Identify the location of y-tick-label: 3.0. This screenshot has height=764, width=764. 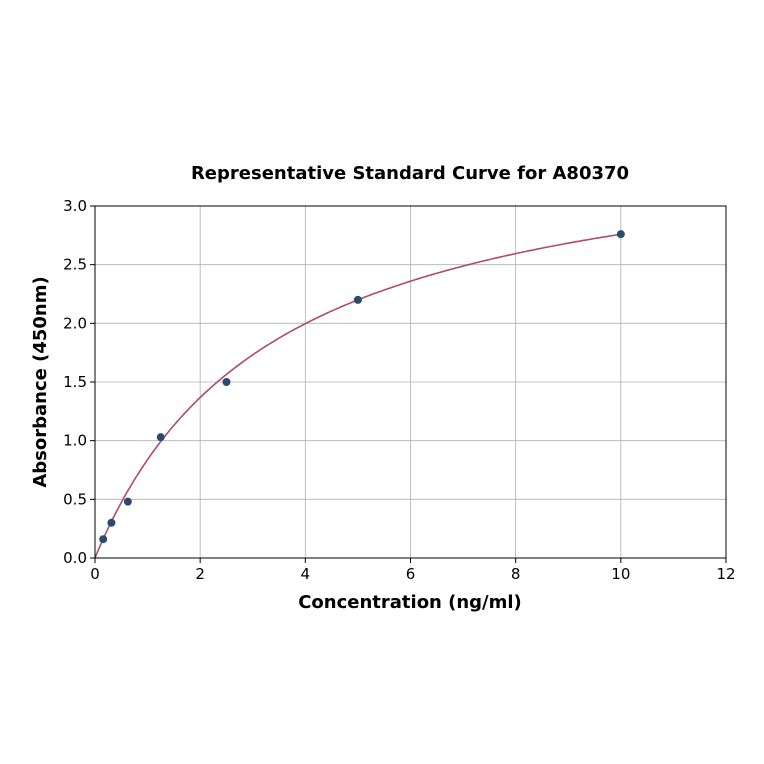
(75, 206).